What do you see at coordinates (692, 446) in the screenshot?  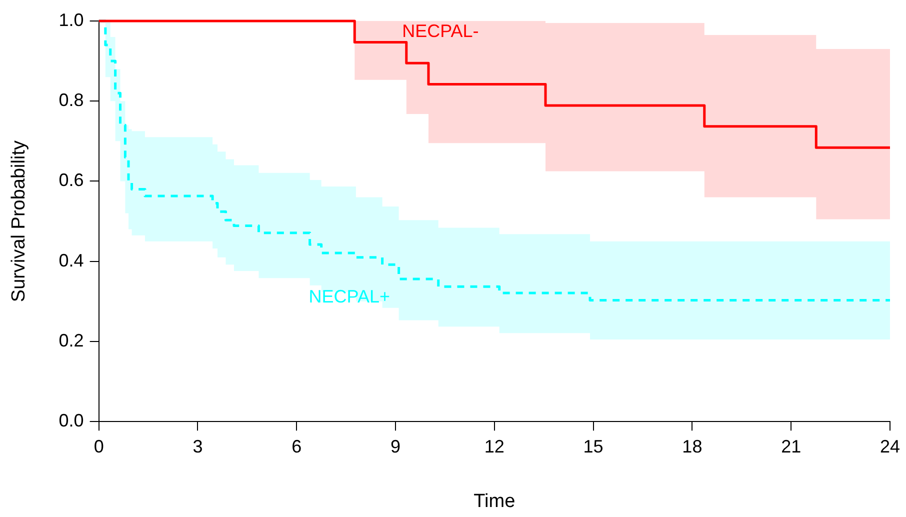 I see `x-tick-label: 18` at bounding box center [692, 446].